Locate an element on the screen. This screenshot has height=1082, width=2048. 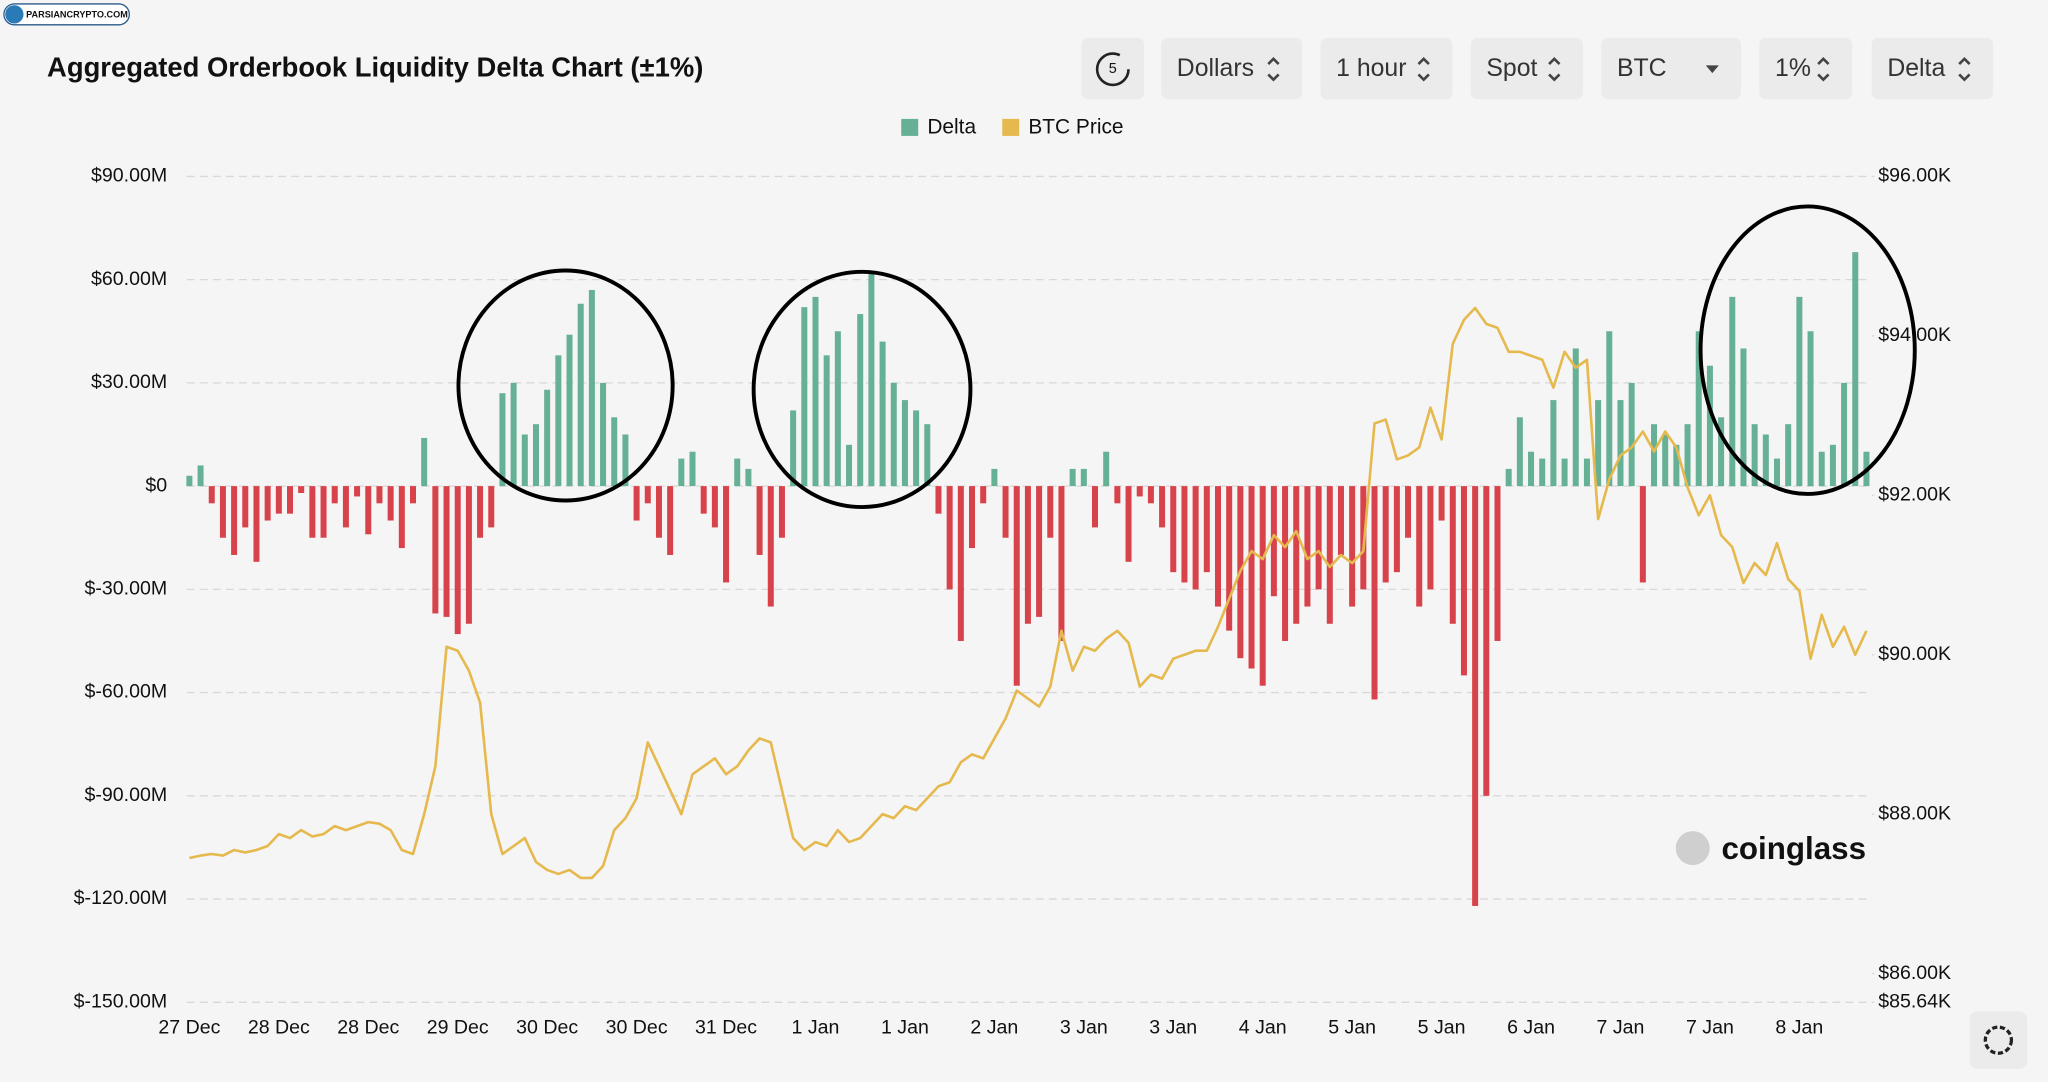
settings-button is located at coordinates (1998, 1040).